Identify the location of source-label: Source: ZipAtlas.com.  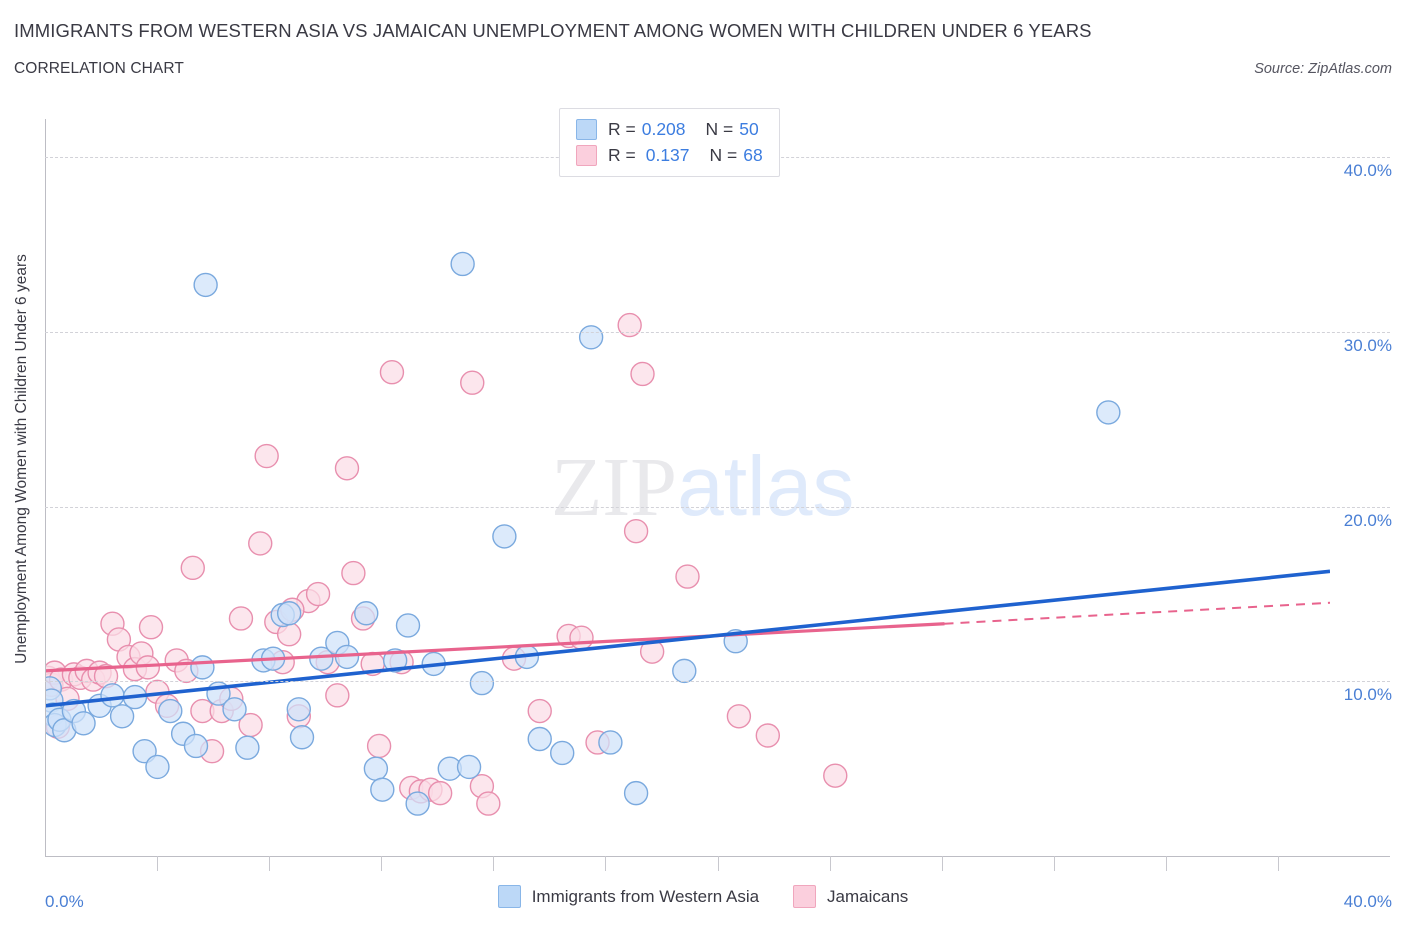
(1323, 69).